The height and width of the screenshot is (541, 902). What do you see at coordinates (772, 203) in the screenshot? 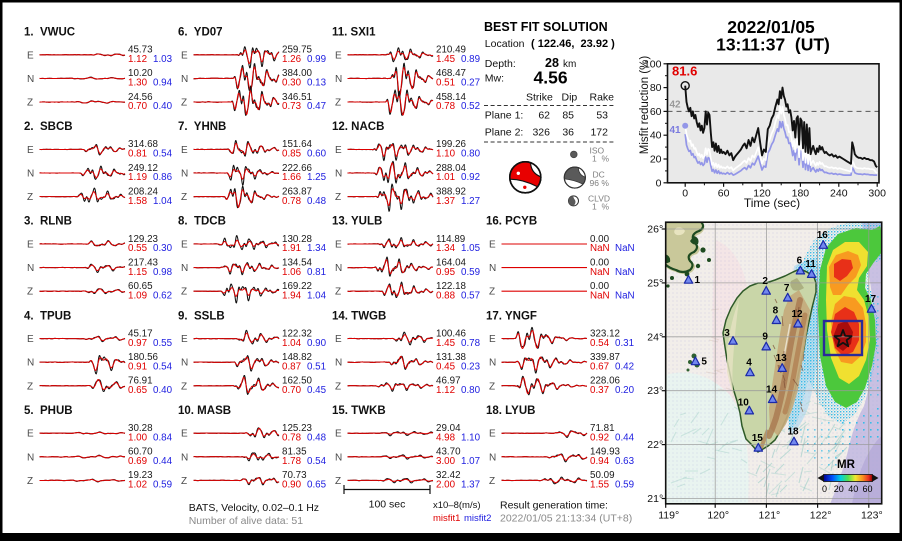
I see `svg-text: Time (sec)` at bounding box center [772, 203].